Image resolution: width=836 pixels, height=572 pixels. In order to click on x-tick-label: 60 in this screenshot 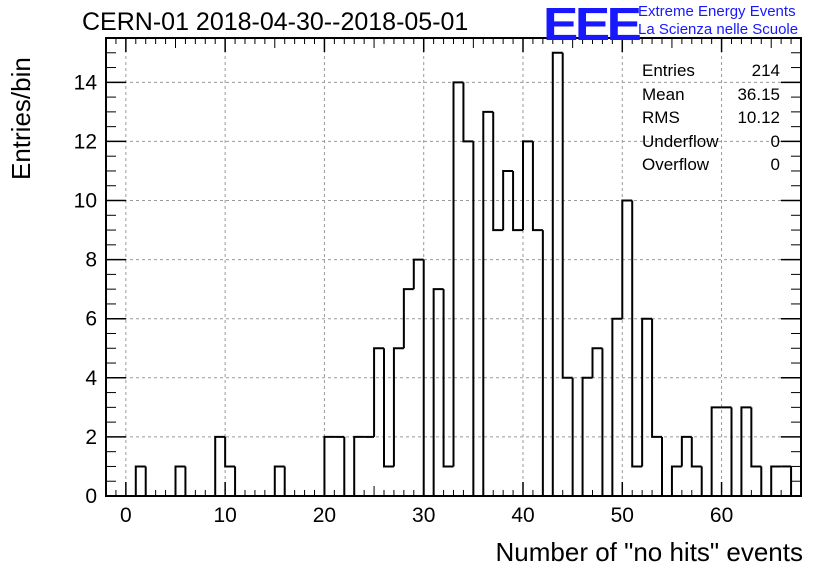, I will do `click(721, 515)`.